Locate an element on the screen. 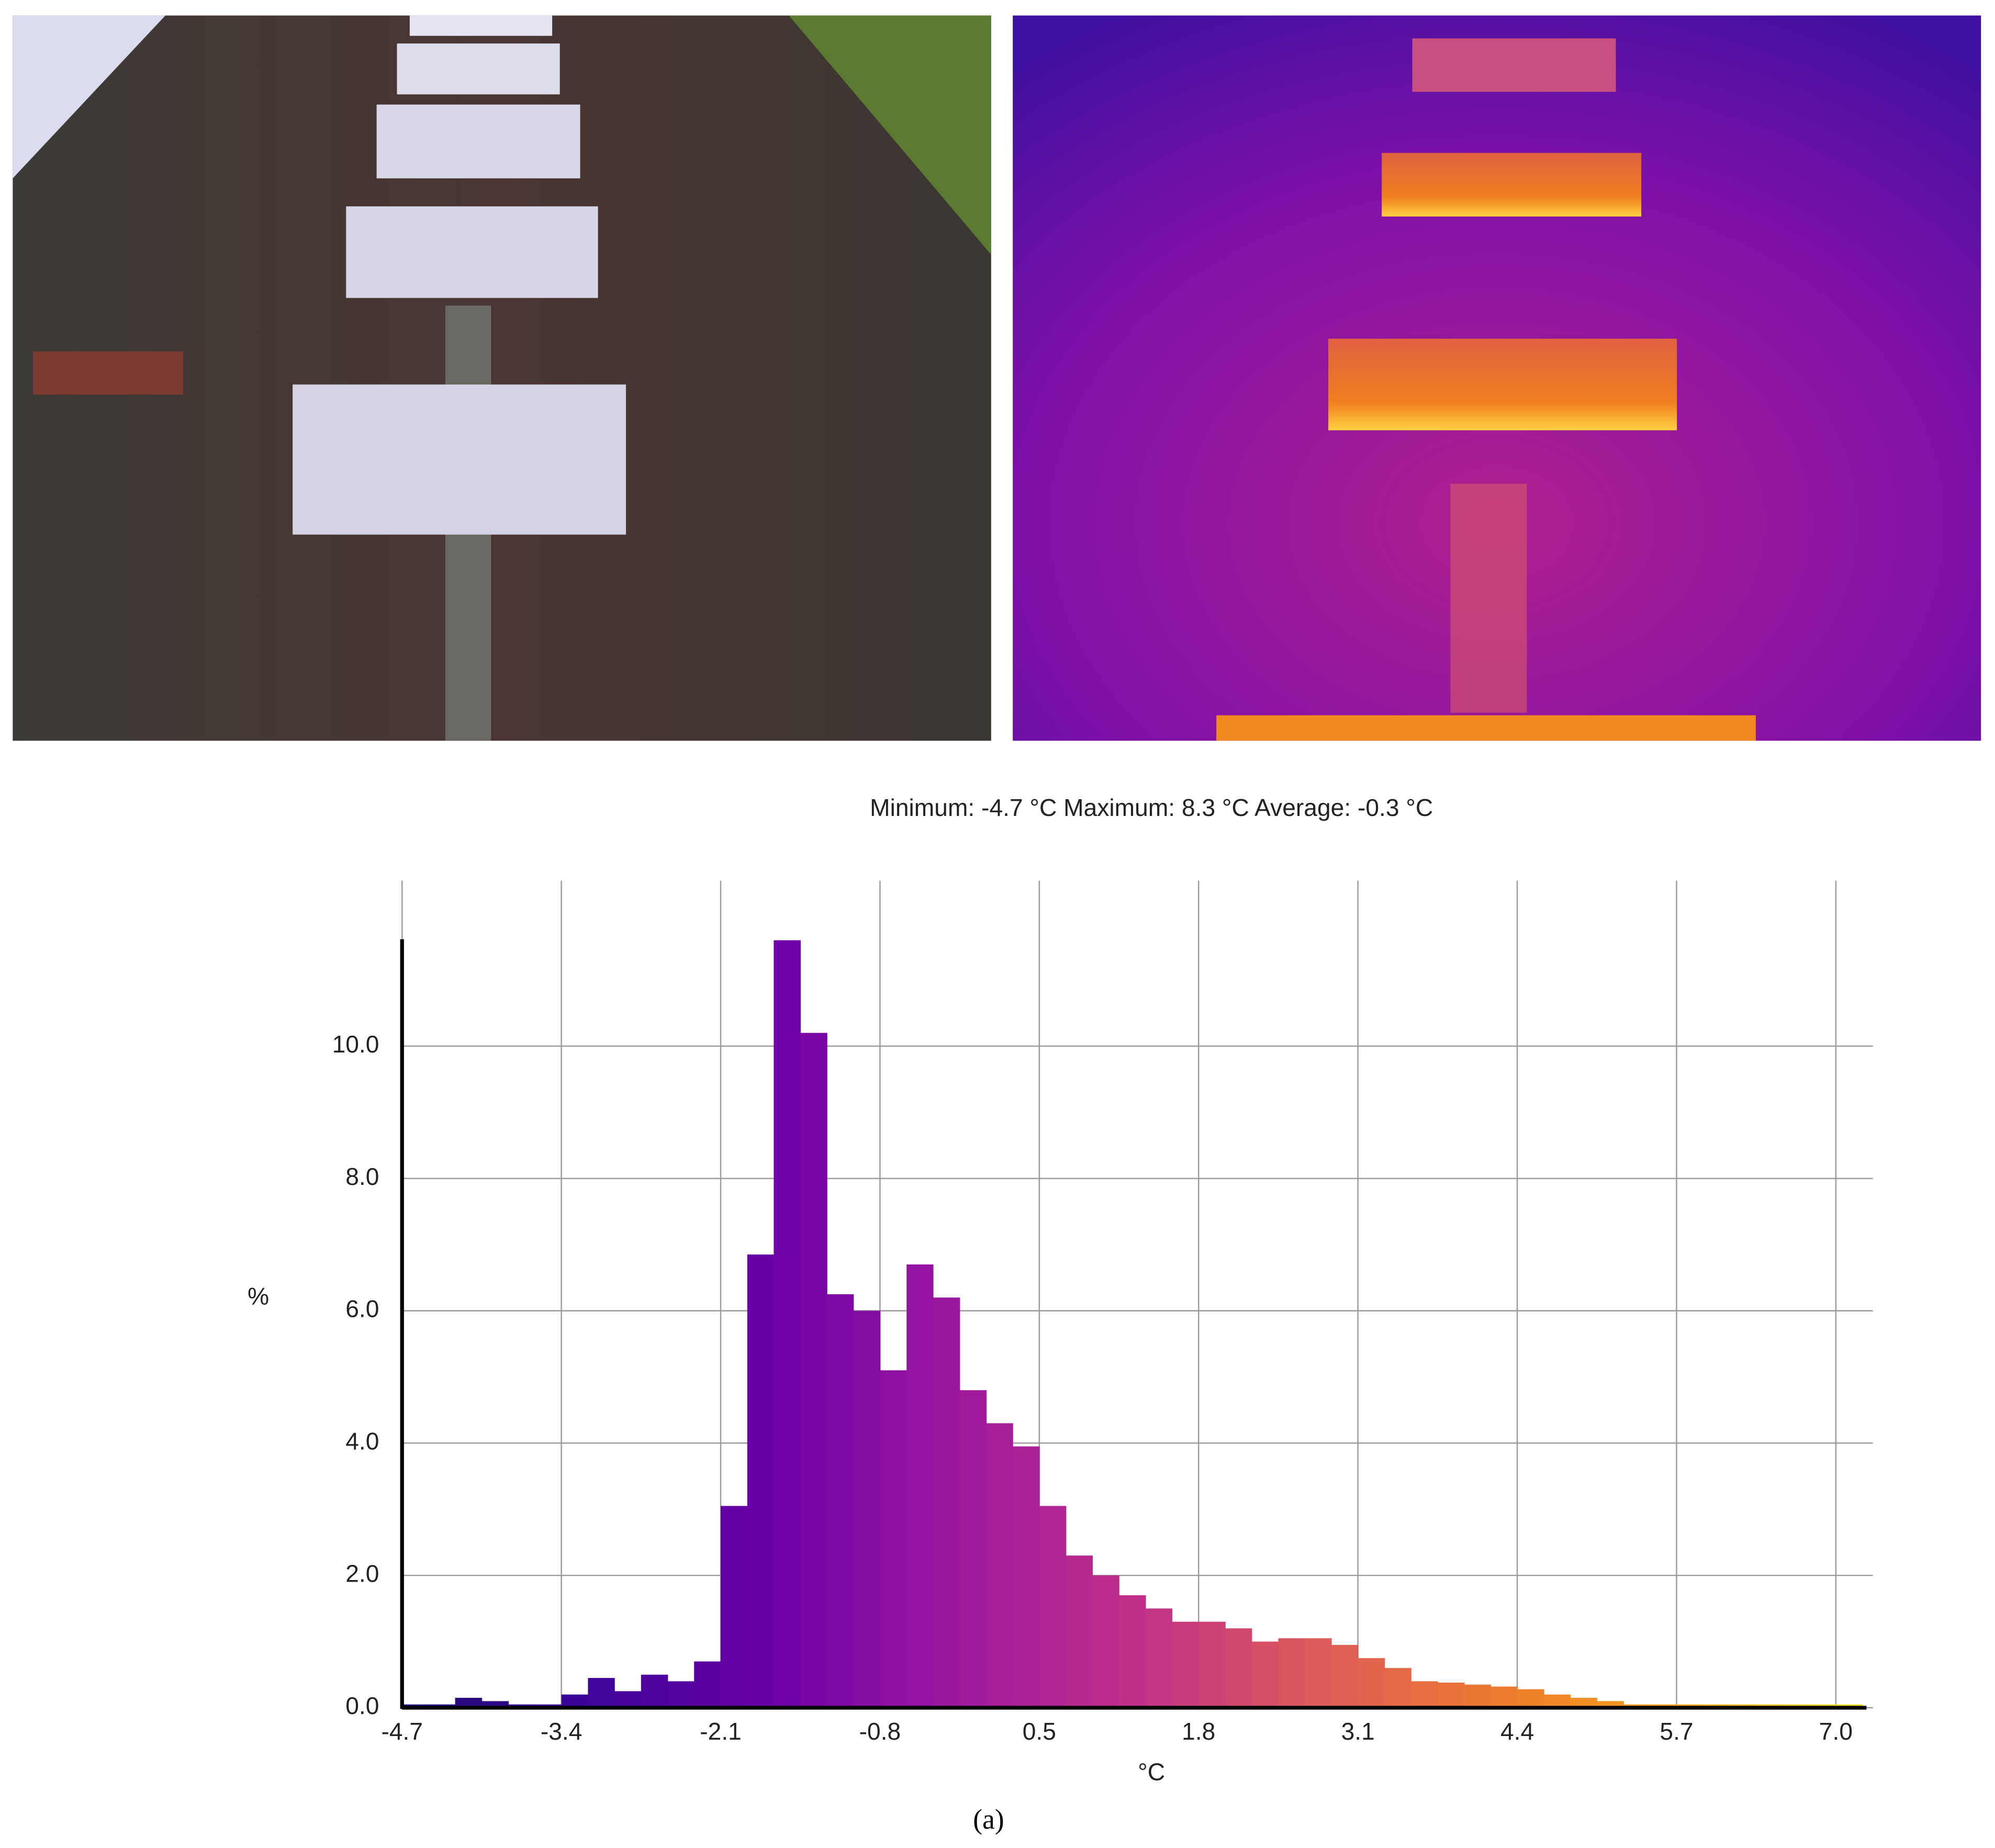 Image resolution: width=1995 pixels, height=1848 pixels. x-axis-label: °C is located at coordinates (1151, 1772).